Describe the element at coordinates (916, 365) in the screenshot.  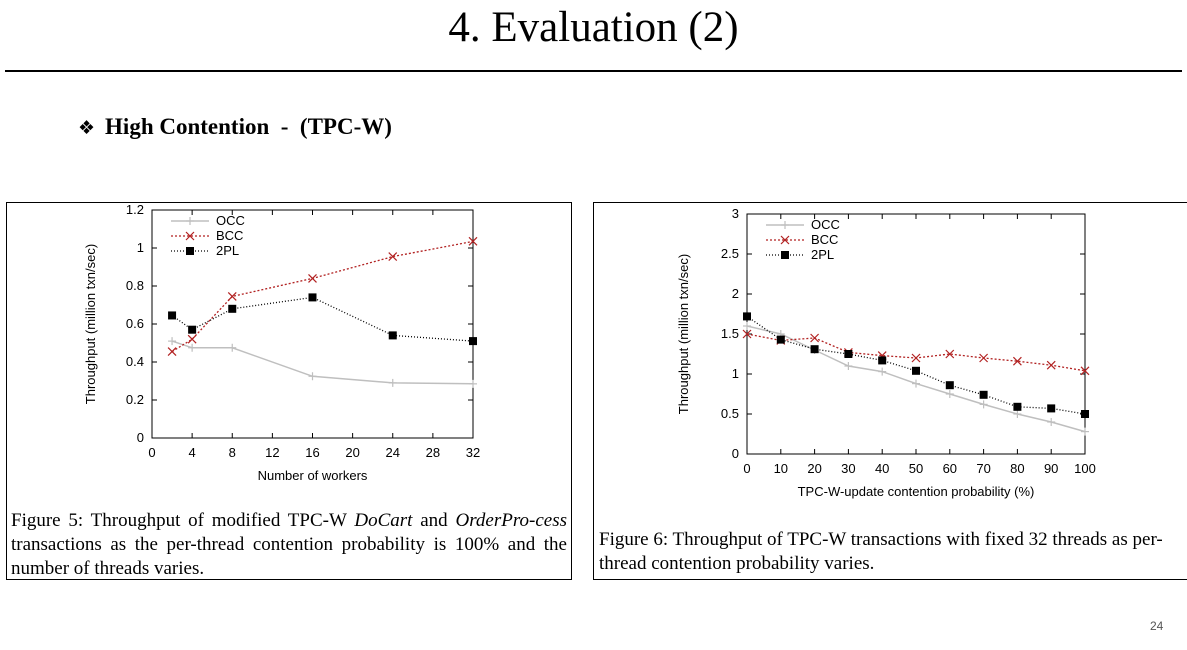
I see `figure-6-series-2pl-line` at that location.